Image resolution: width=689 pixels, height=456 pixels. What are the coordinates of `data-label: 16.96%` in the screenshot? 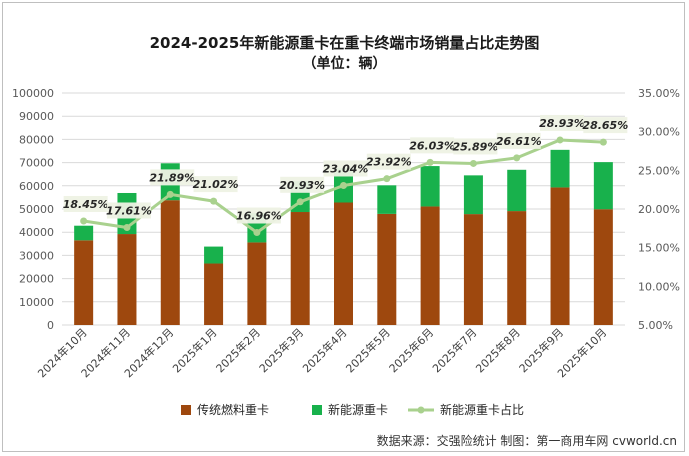 It's located at (259, 216).